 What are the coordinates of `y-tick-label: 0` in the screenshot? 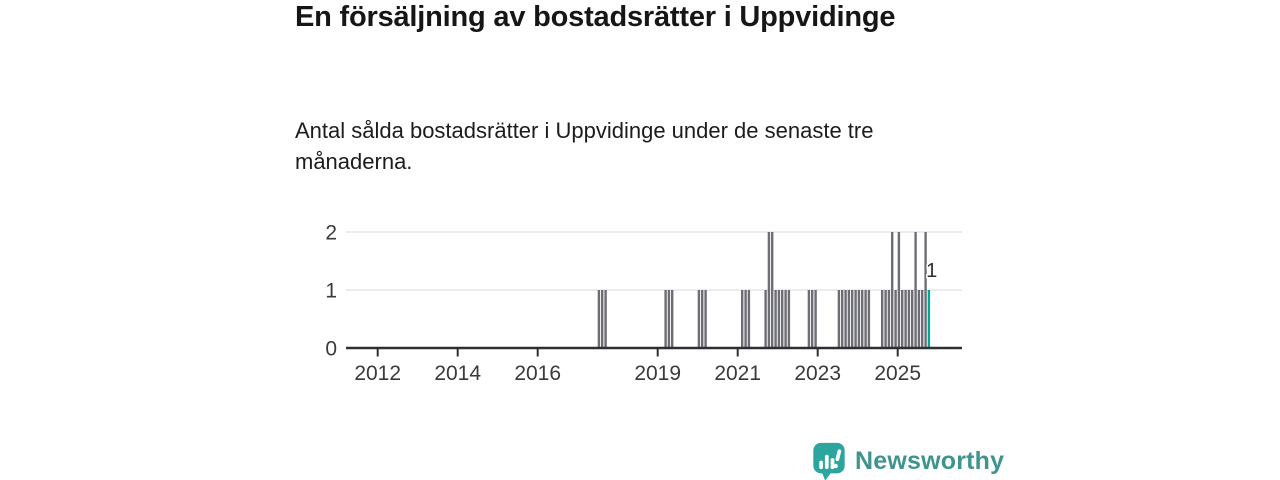 It's located at (331, 349).